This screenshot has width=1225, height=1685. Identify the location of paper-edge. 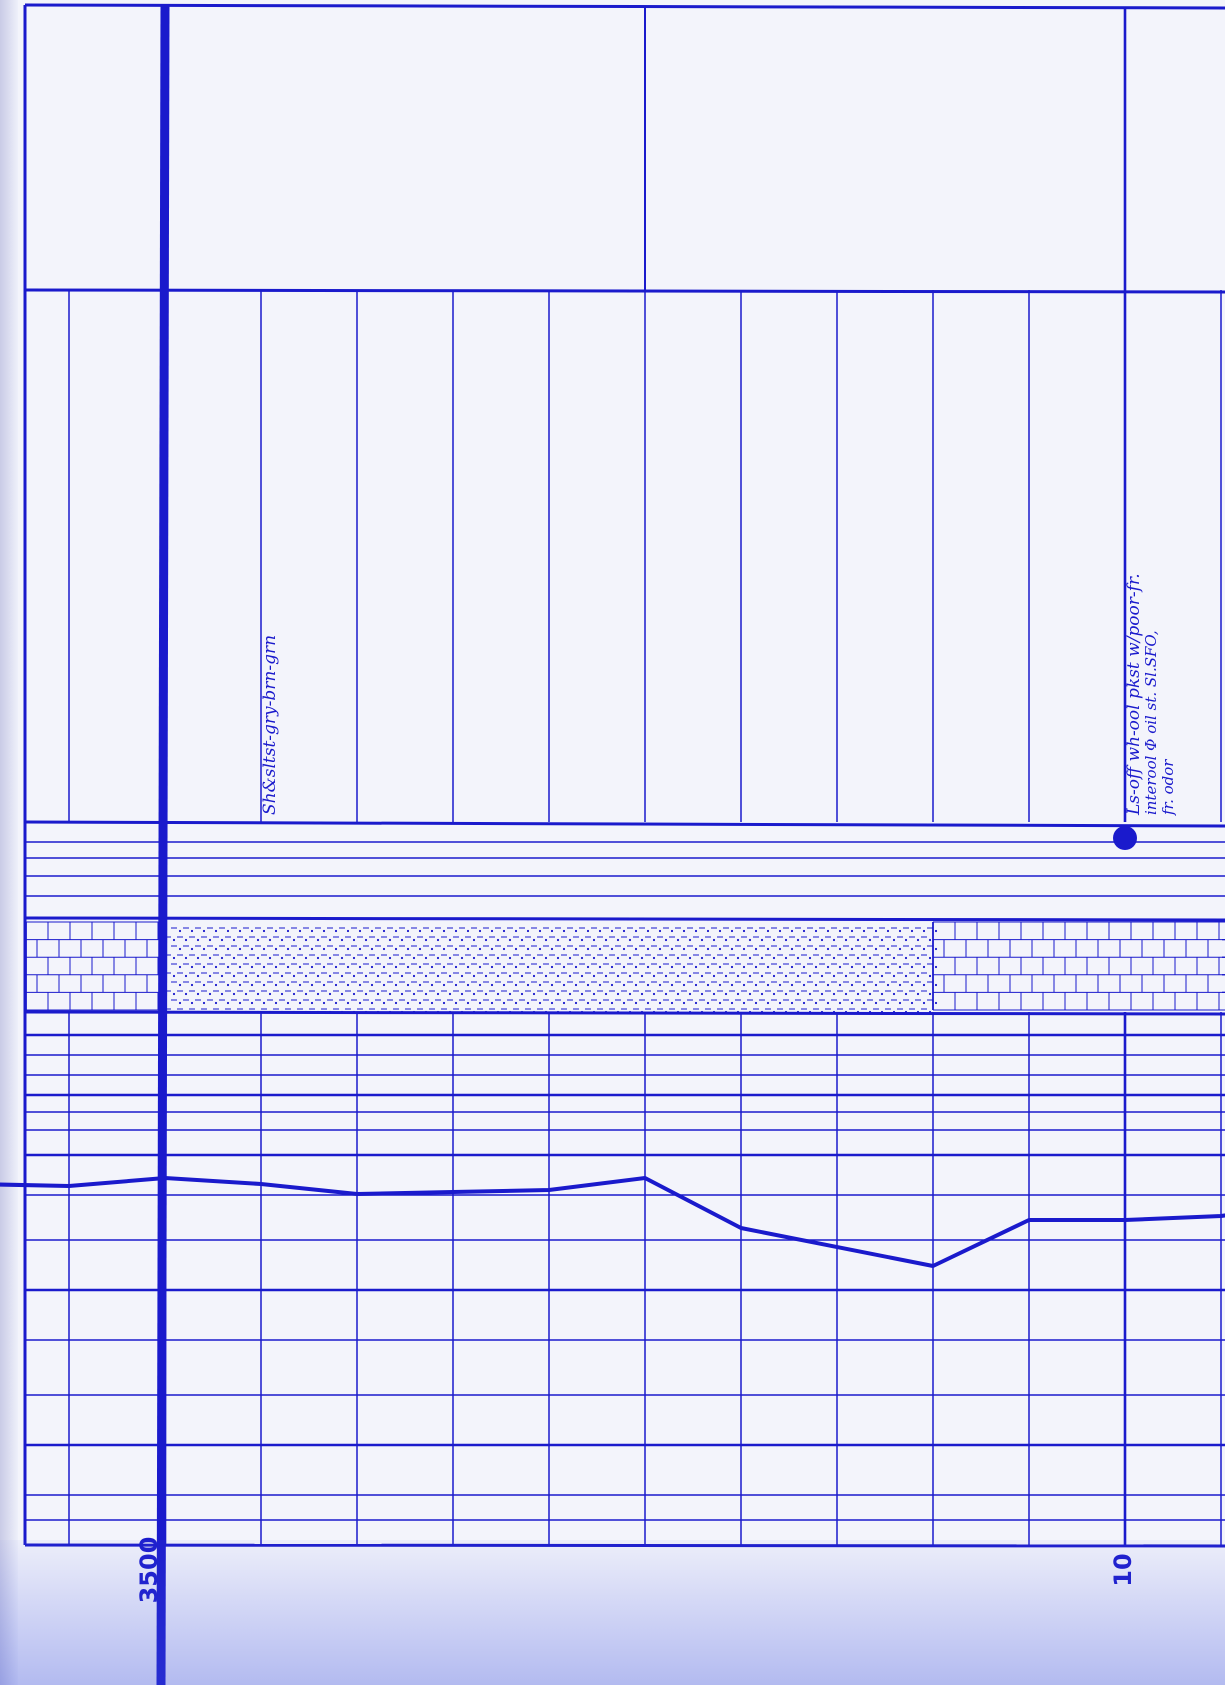
(9, 842).